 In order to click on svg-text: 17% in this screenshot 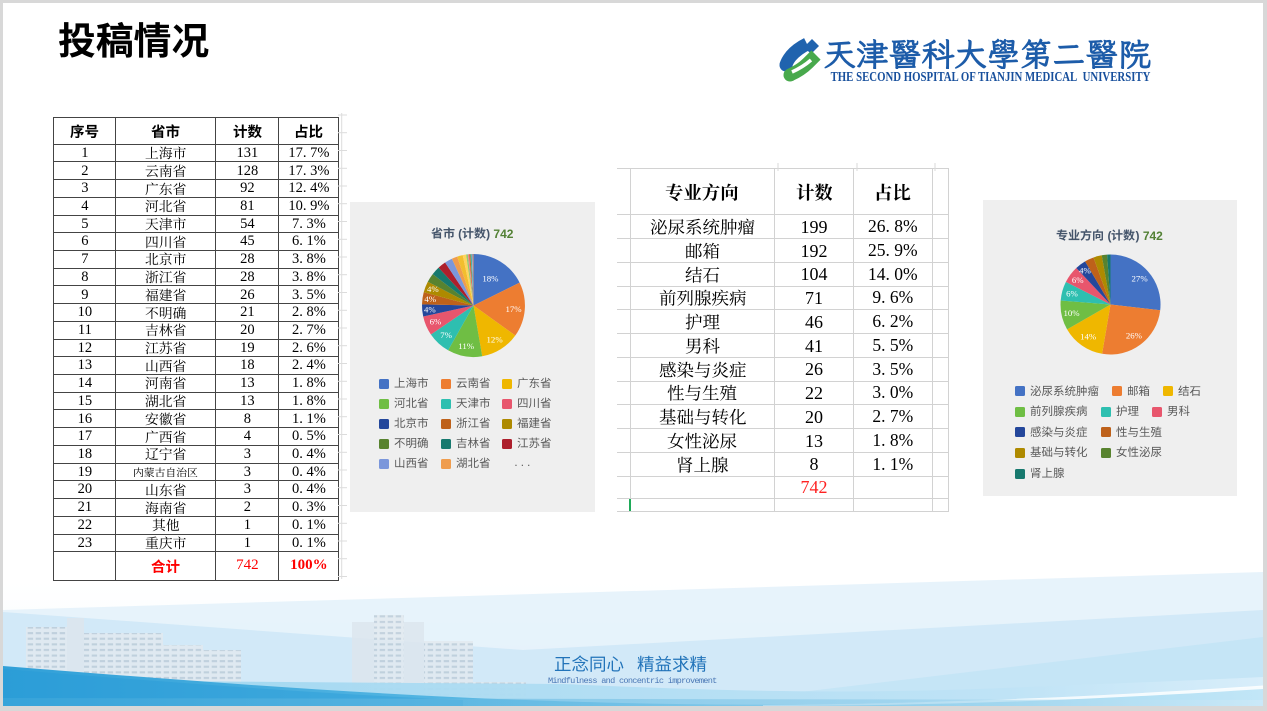, I will do `click(513, 308)`.